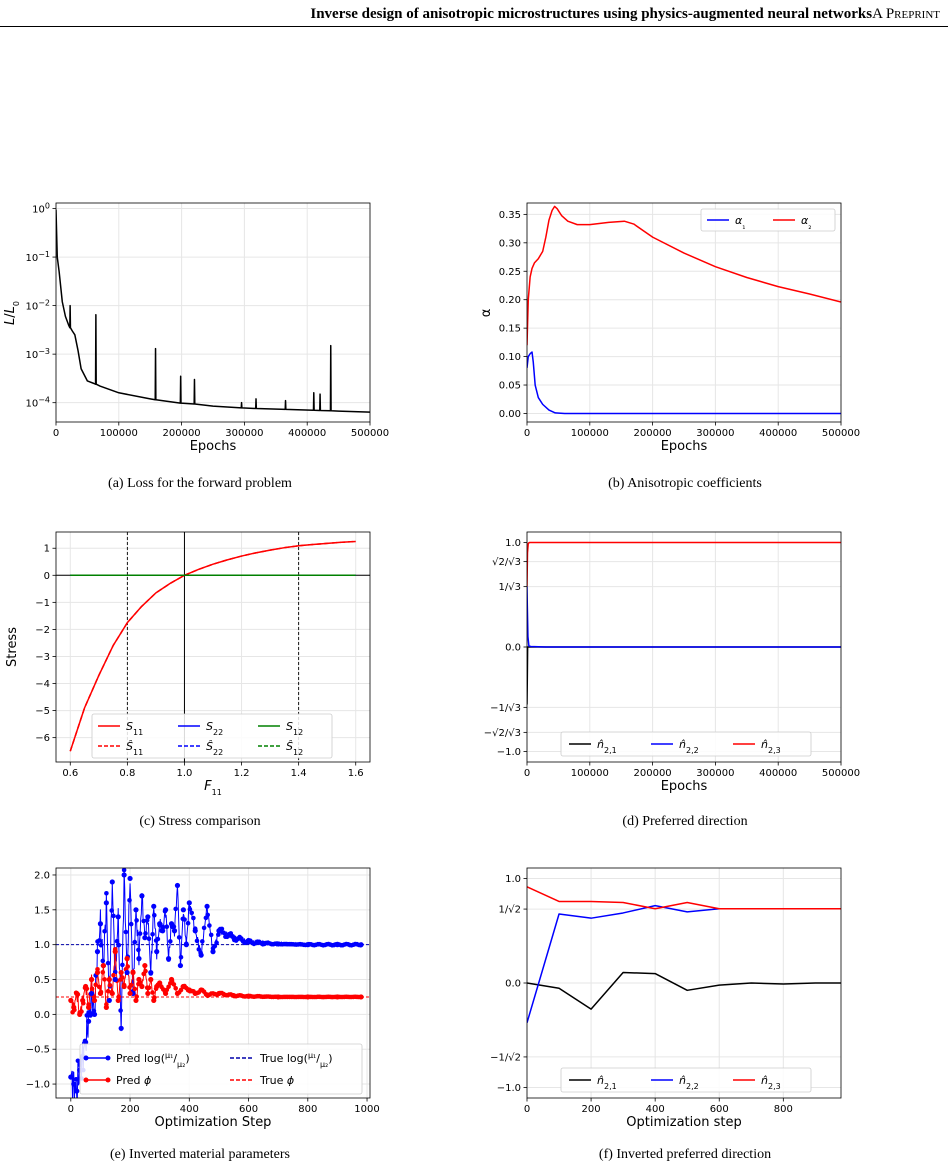  Describe the element at coordinates (134, 748) in the screenshot. I see `legend-label: Ŝ11` at that location.